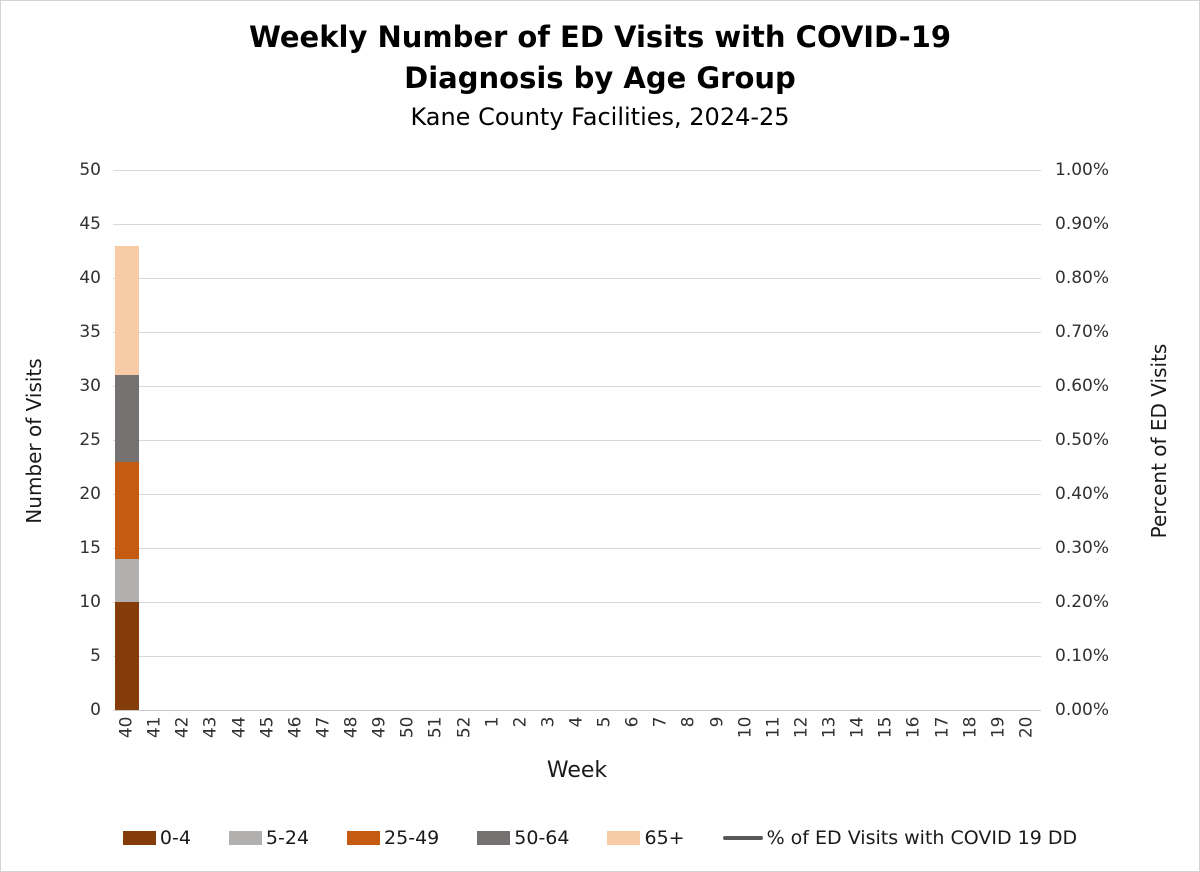 This screenshot has height=872, width=1200. I want to click on x-tick-label: 49, so click(379, 727).